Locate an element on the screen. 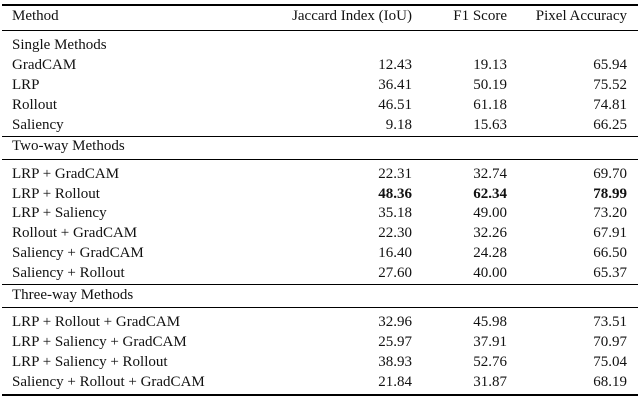  accuracy-cell: 66.25 is located at coordinates (610, 125).